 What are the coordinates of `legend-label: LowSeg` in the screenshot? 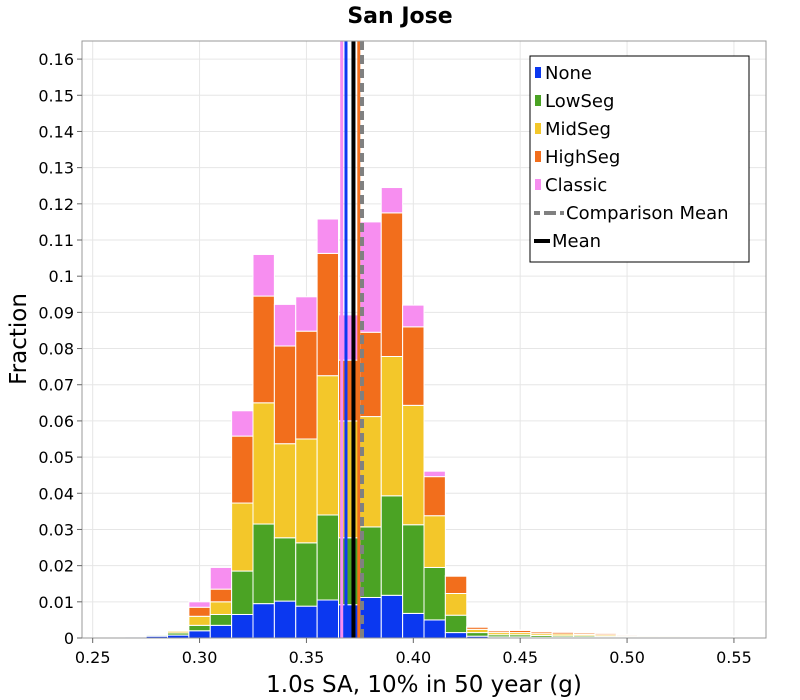 It's located at (579, 101).